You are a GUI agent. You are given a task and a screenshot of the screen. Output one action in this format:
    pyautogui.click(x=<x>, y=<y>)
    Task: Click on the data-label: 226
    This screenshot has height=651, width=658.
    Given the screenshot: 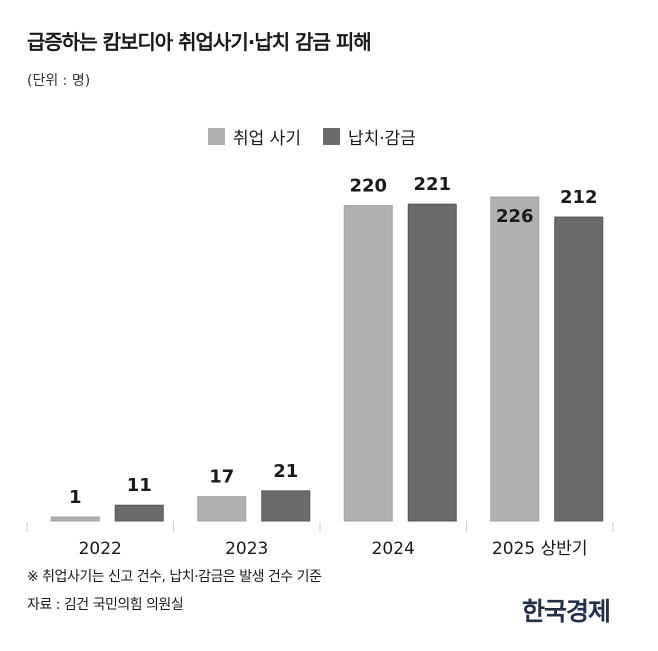 What is the action you would take?
    pyautogui.click(x=515, y=216)
    